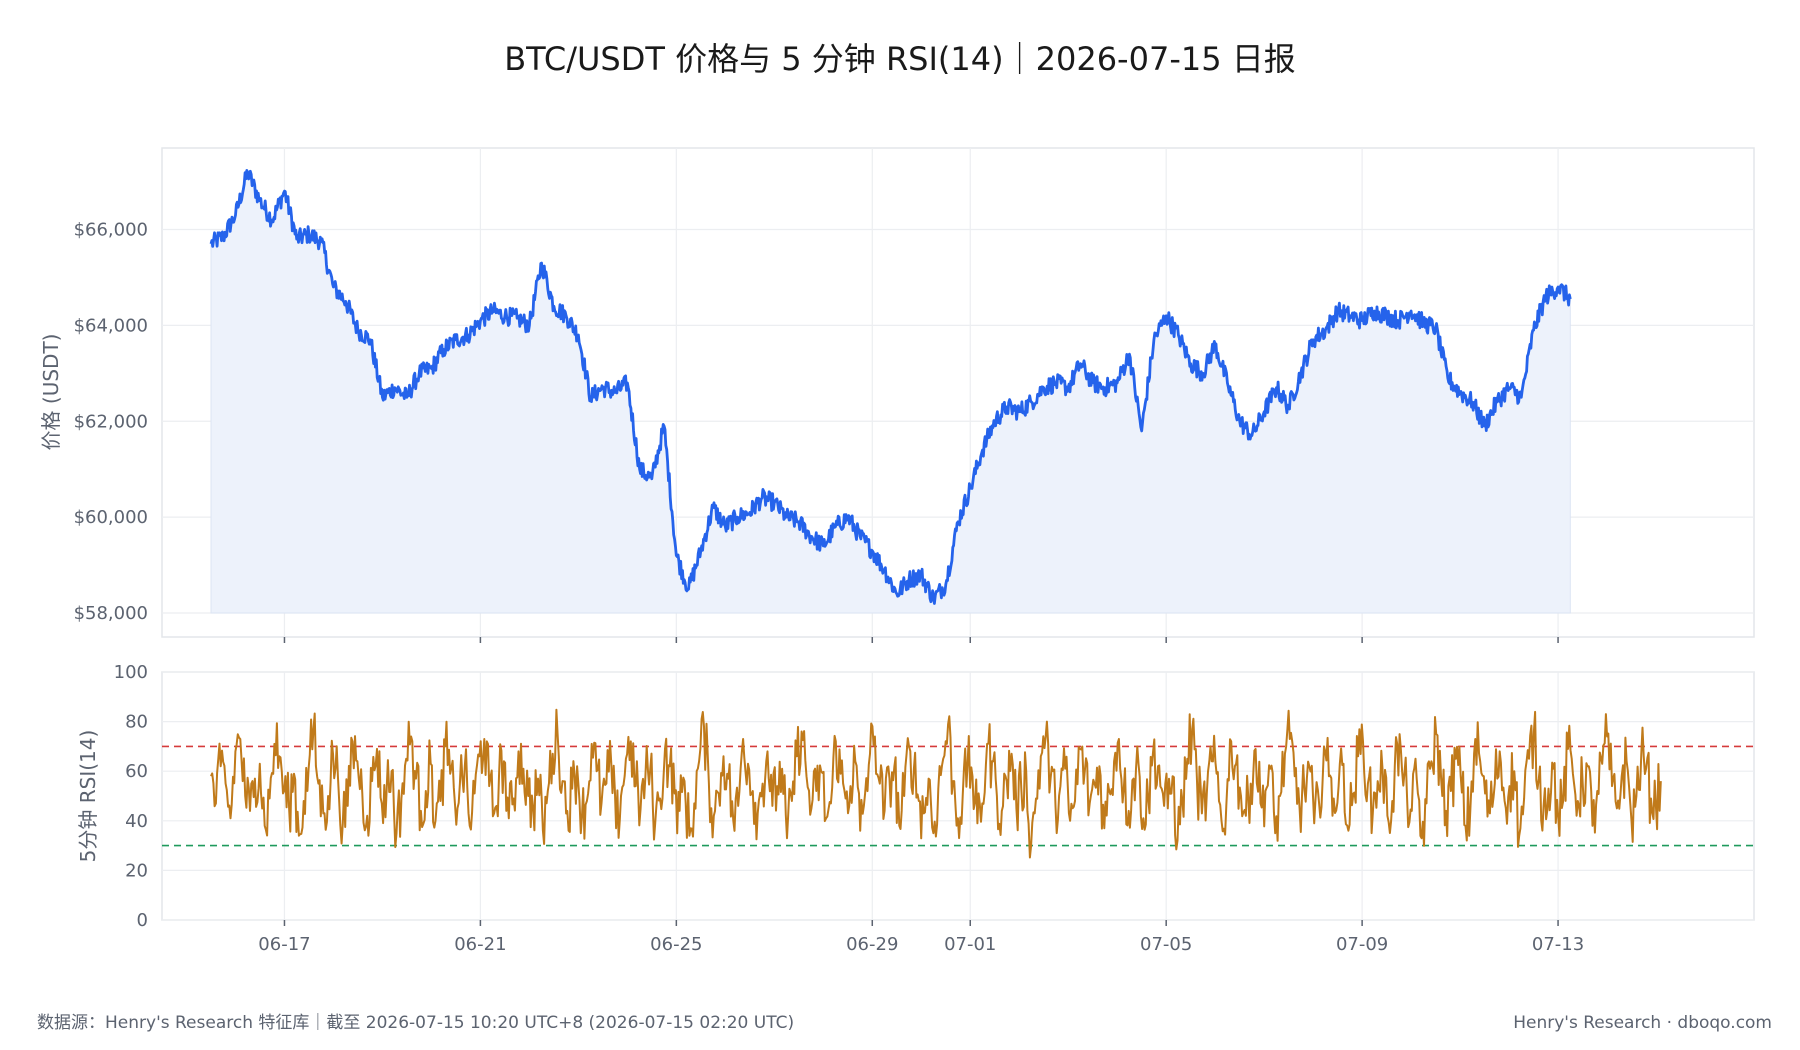 This screenshot has width=1800, height=1050. Describe the element at coordinates (142, 920) in the screenshot. I see `rsi-y-tick-label: 0` at that location.